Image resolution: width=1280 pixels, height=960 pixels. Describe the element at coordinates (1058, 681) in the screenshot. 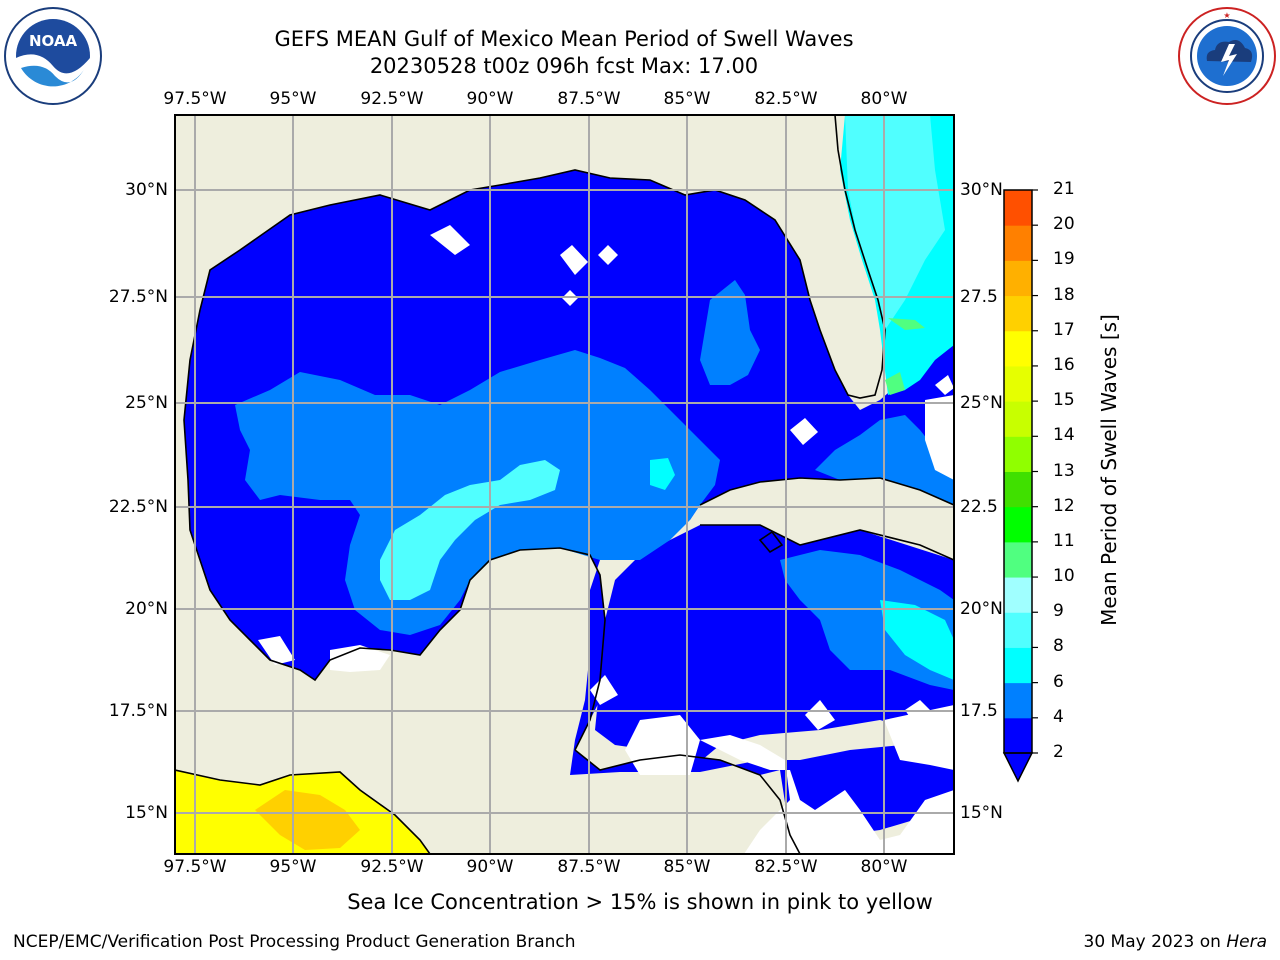

I see `colorbar-tick-label: 6` at that location.